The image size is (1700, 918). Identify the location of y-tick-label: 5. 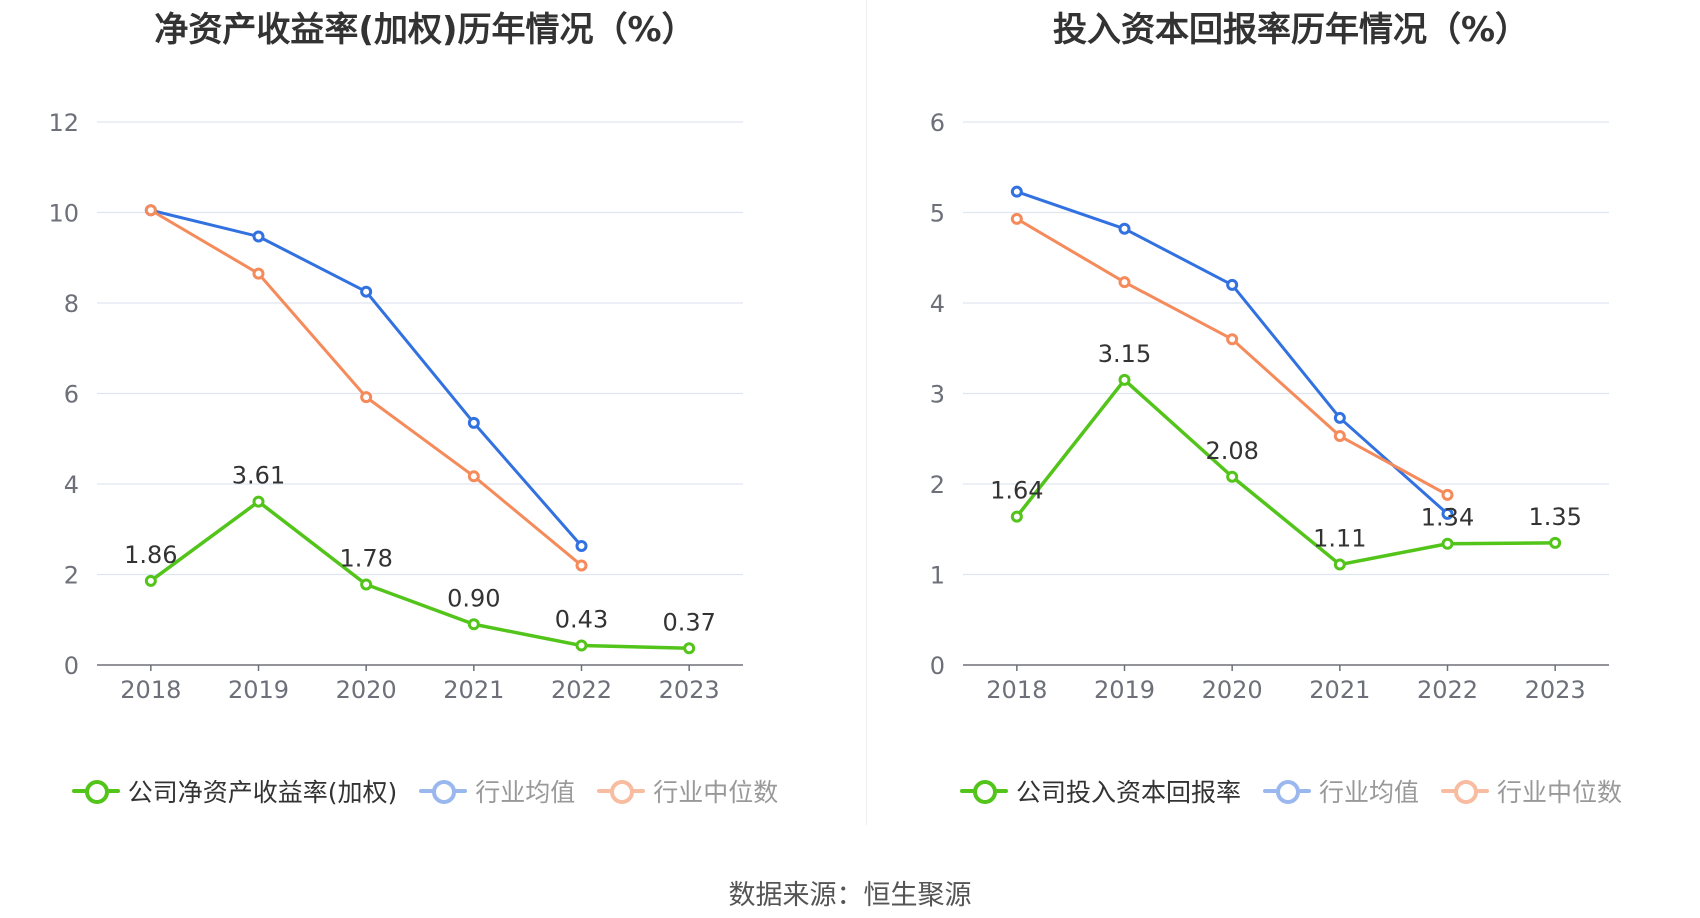
(937, 214).